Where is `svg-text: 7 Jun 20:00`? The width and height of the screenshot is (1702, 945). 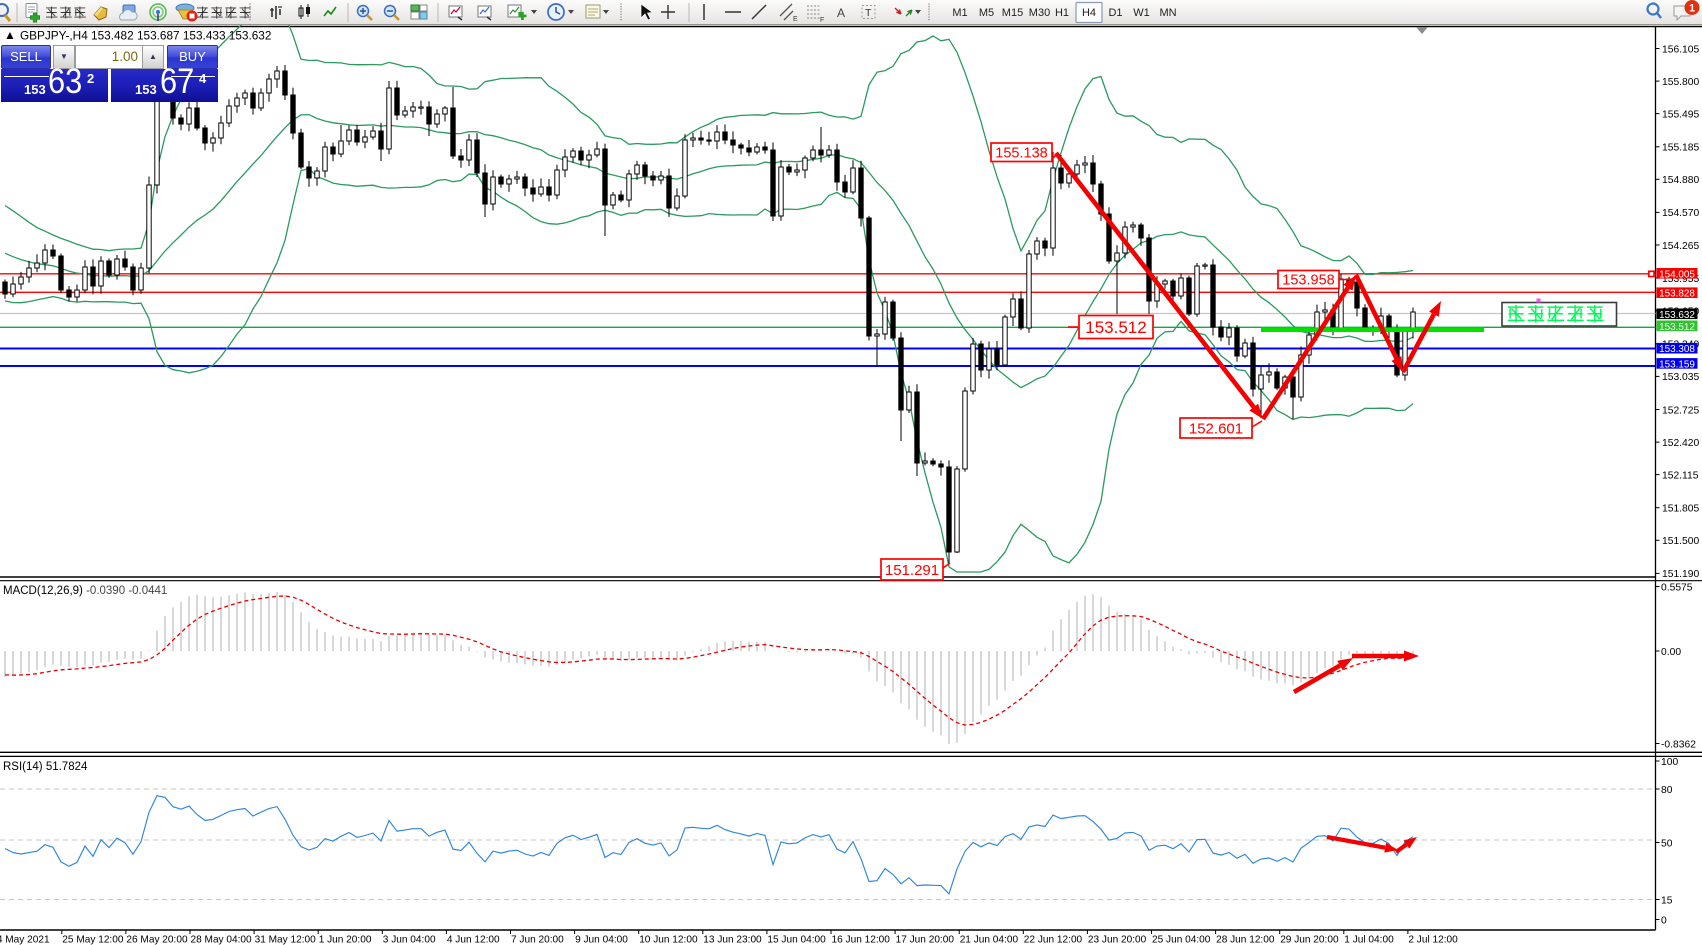 svg-text: 7 Jun 20:00 is located at coordinates (537, 940).